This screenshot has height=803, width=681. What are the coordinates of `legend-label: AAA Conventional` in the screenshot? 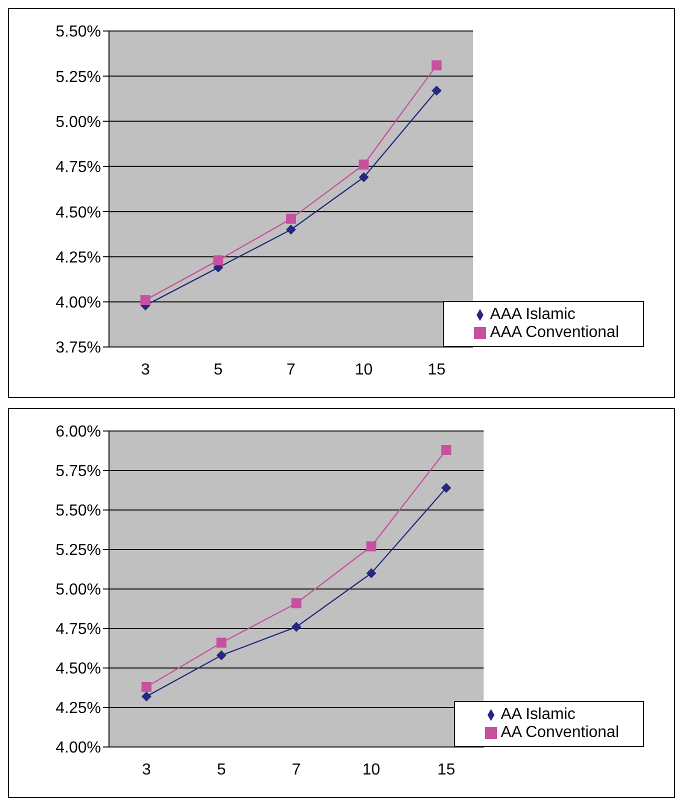 It's located at (554, 332).